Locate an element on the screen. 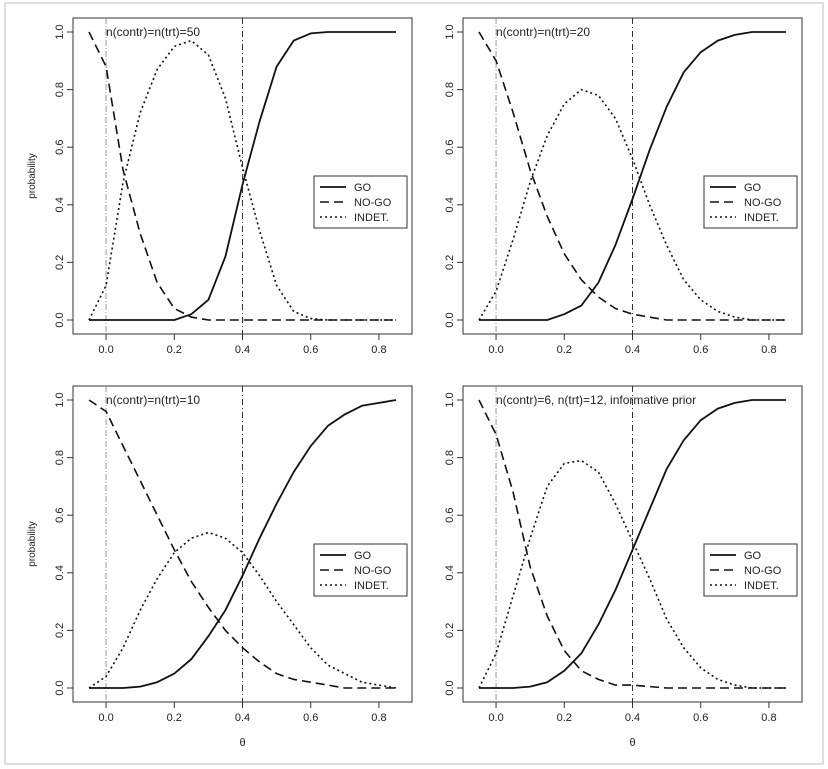 Image resolution: width=828 pixels, height=769 pixels. panel-title: n(contr)=6, n(trt)=12, informative prior is located at coordinates (596, 400).